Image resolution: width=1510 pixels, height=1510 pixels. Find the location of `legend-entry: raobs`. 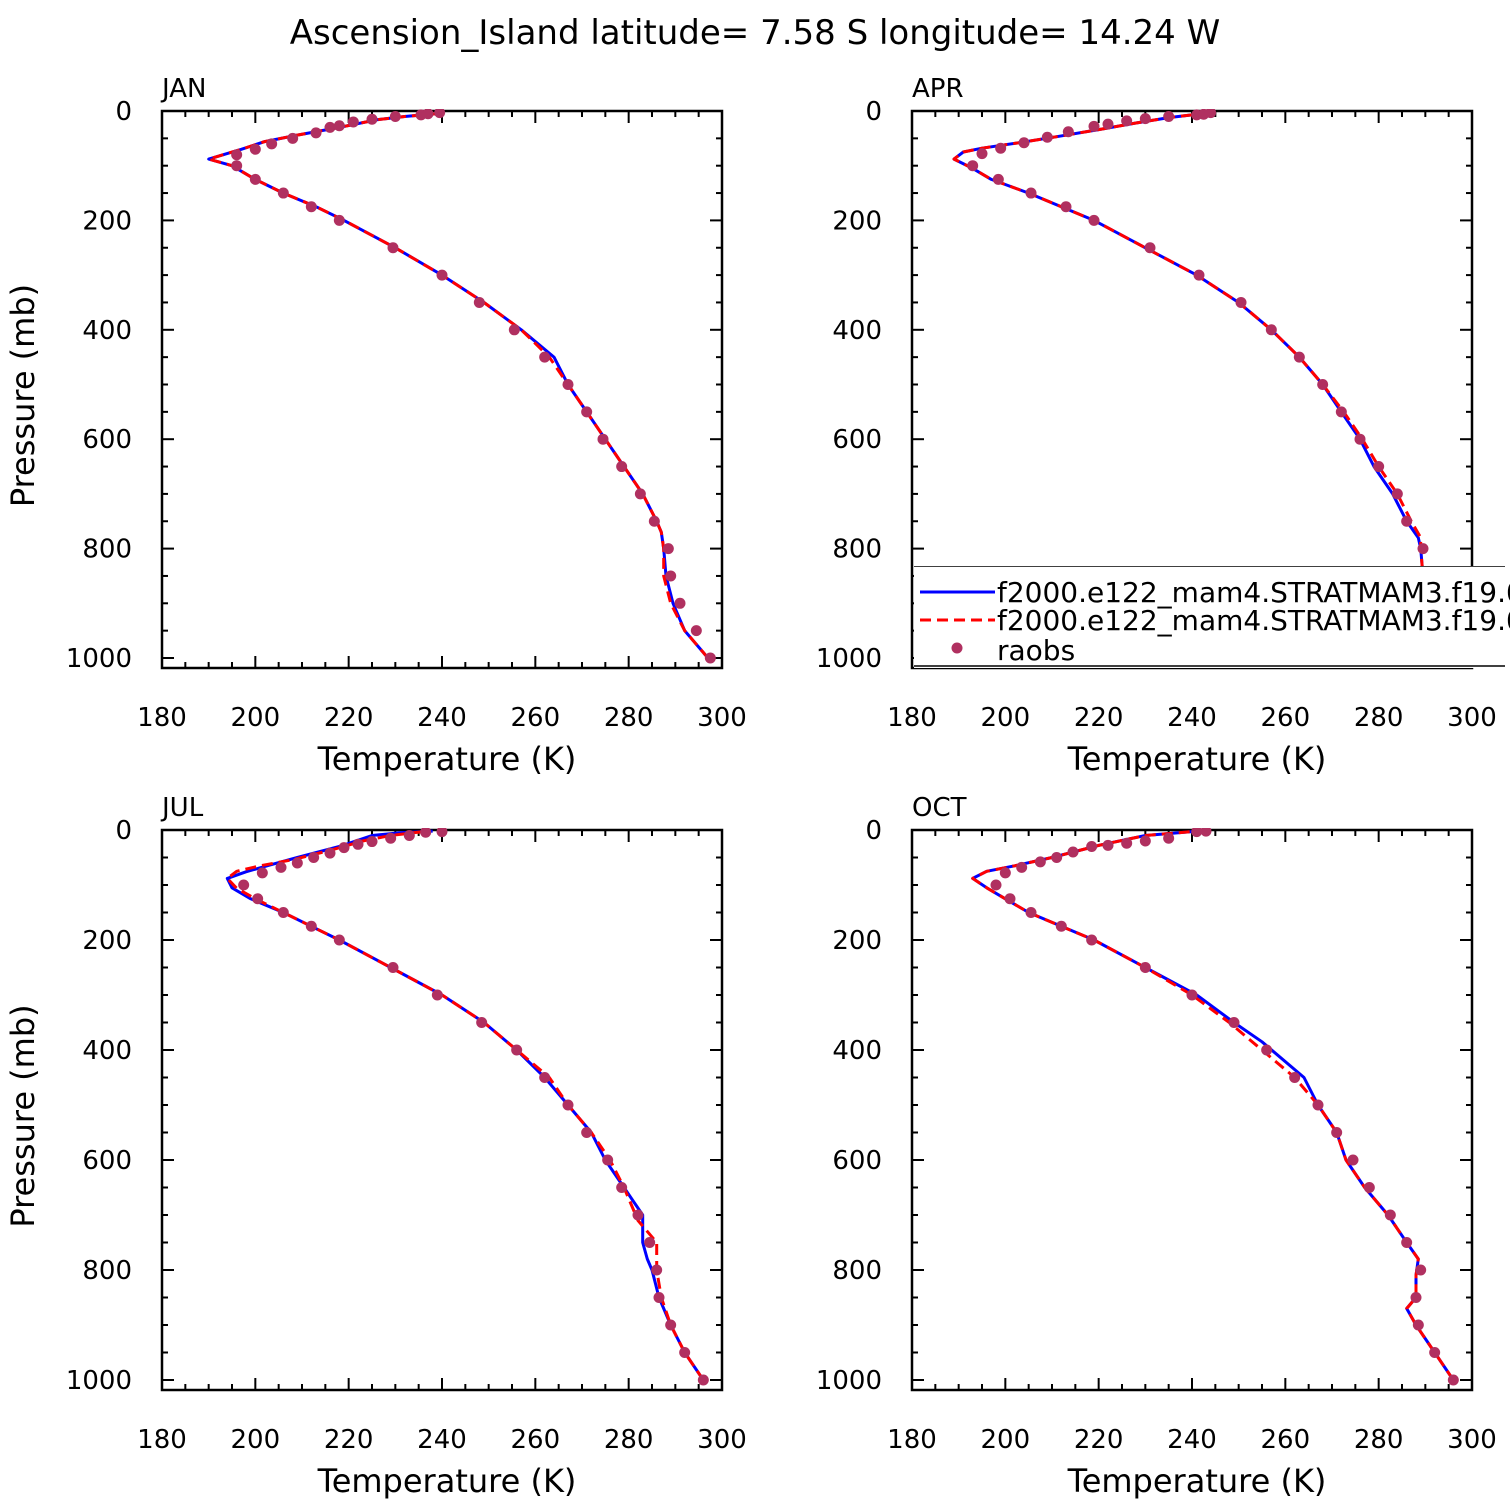

legend-entry: raobs is located at coordinates (1036, 650).